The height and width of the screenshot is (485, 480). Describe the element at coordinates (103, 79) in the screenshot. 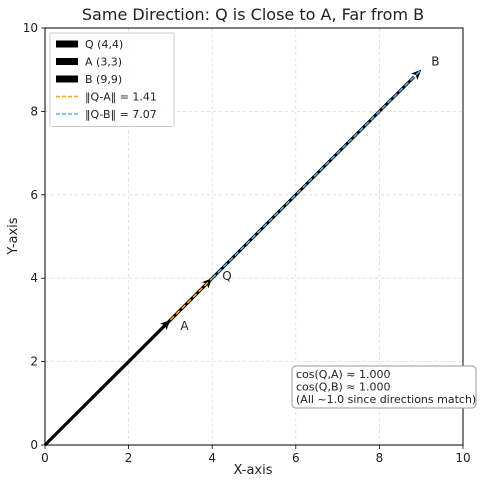

I see `legend-label: B (9,9)` at that location.